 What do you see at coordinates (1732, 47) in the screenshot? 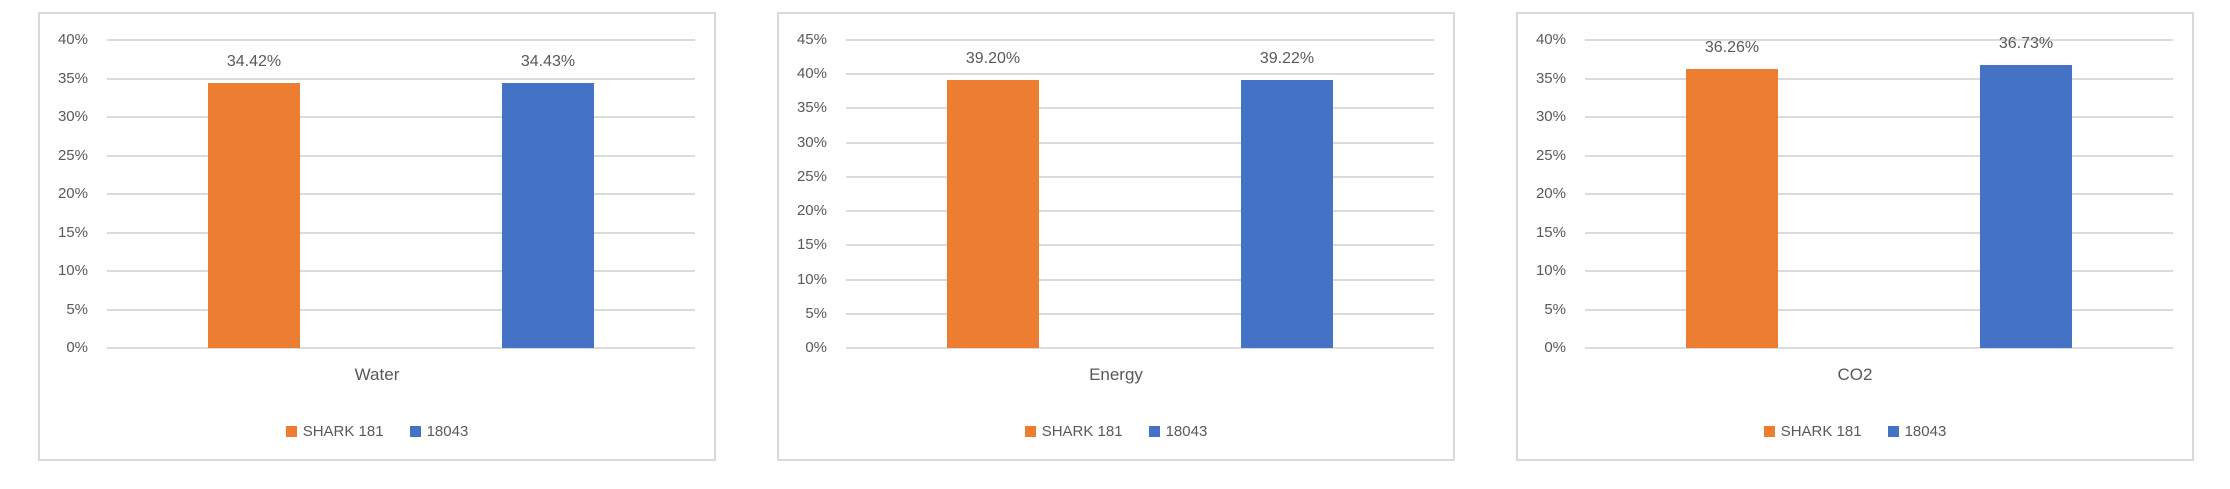
I see `data-label-shark-181: 36.26%` at bounding box center [1732, 47].